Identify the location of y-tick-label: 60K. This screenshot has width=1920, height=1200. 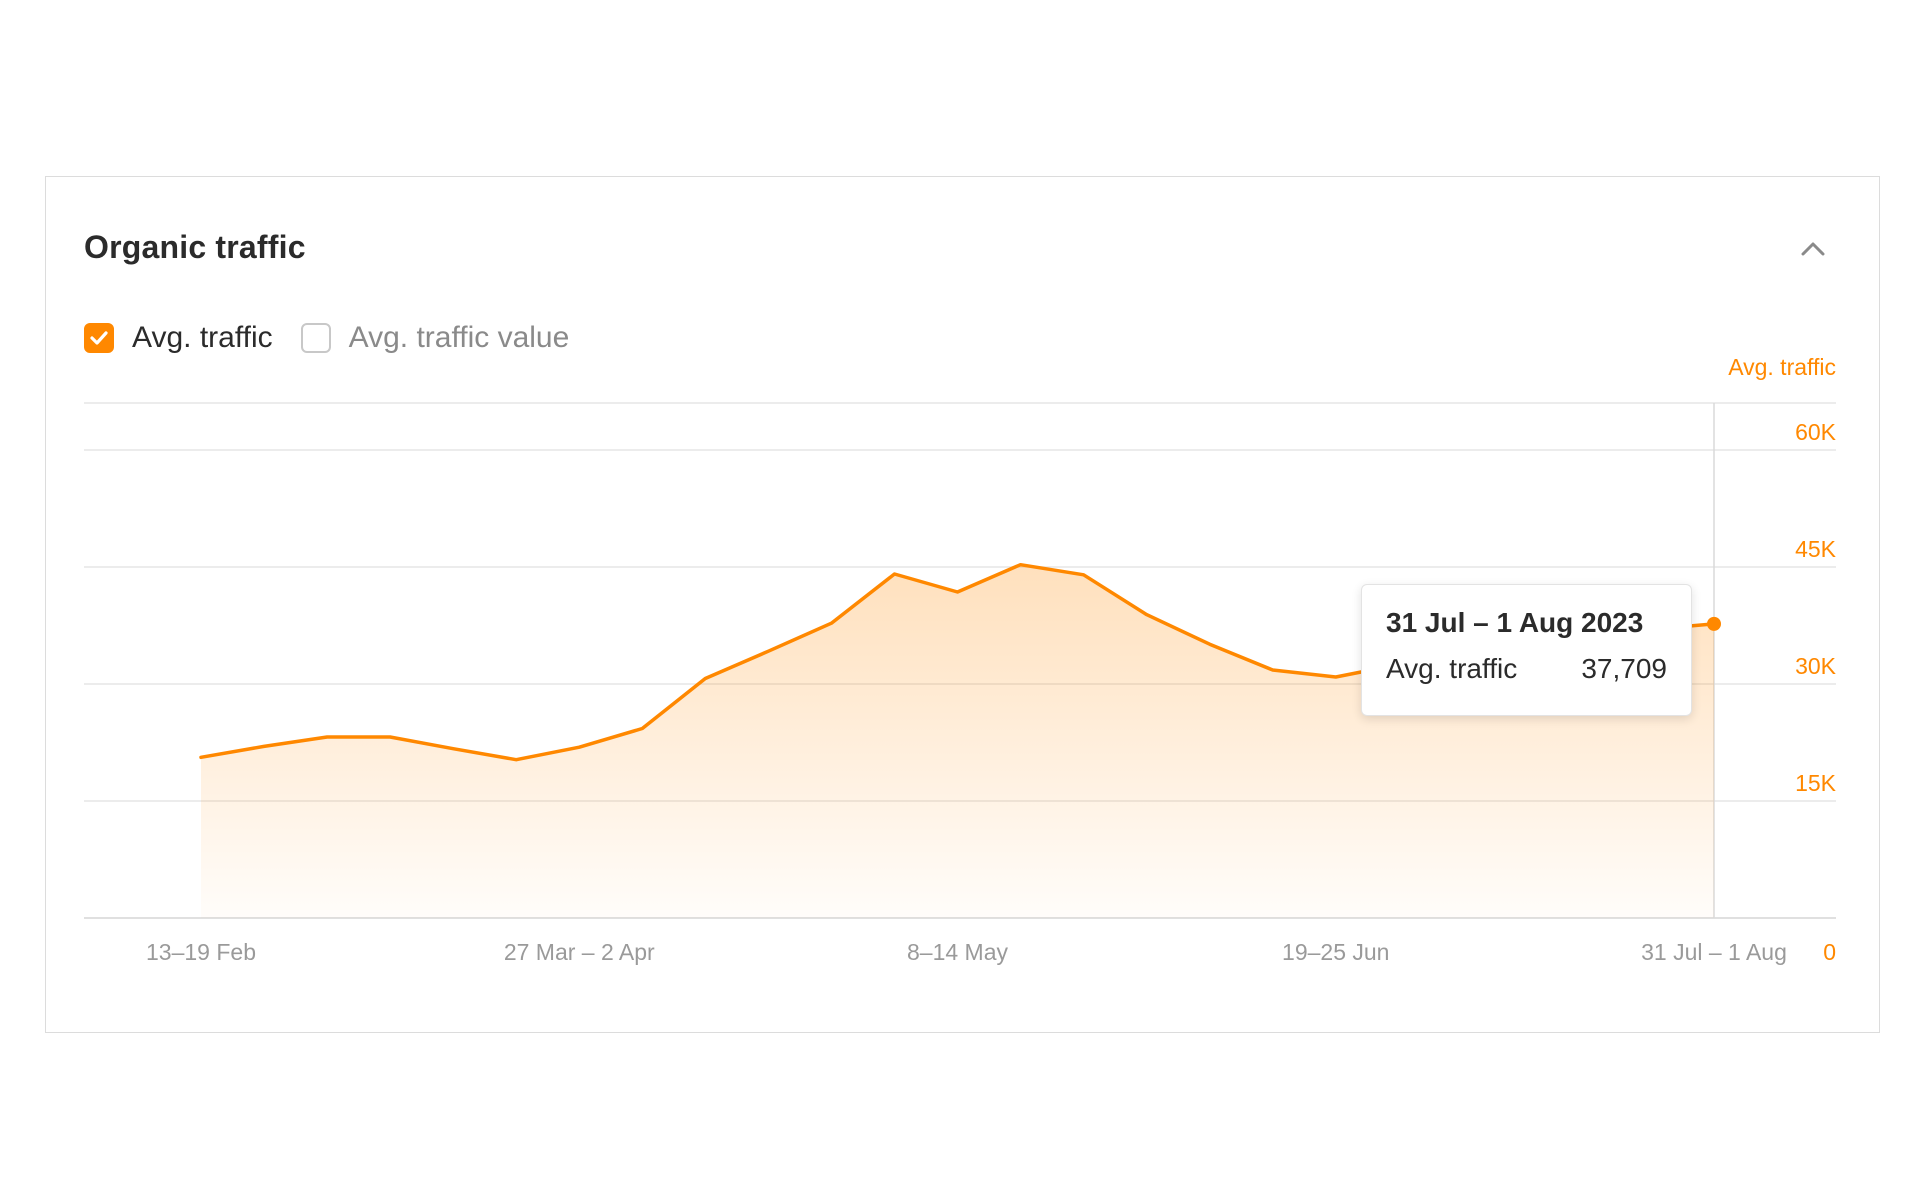
(1816, 432).